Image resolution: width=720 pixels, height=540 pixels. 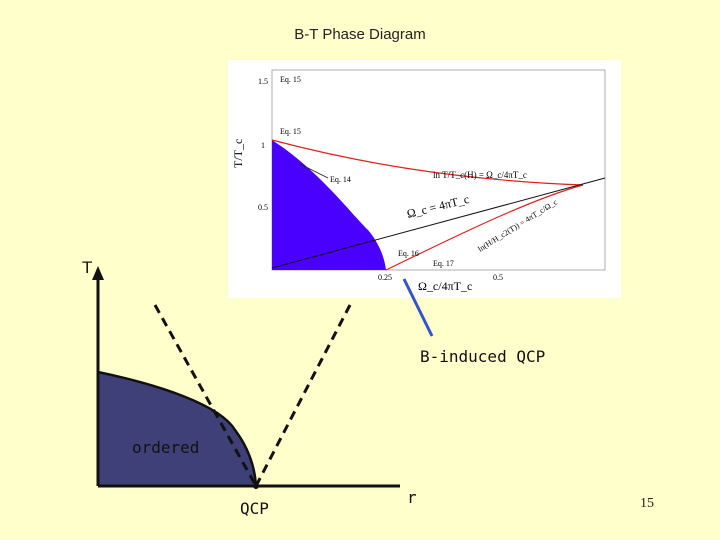 I want to click on sketch-dashed-line-left, so click(x=205, y=395).